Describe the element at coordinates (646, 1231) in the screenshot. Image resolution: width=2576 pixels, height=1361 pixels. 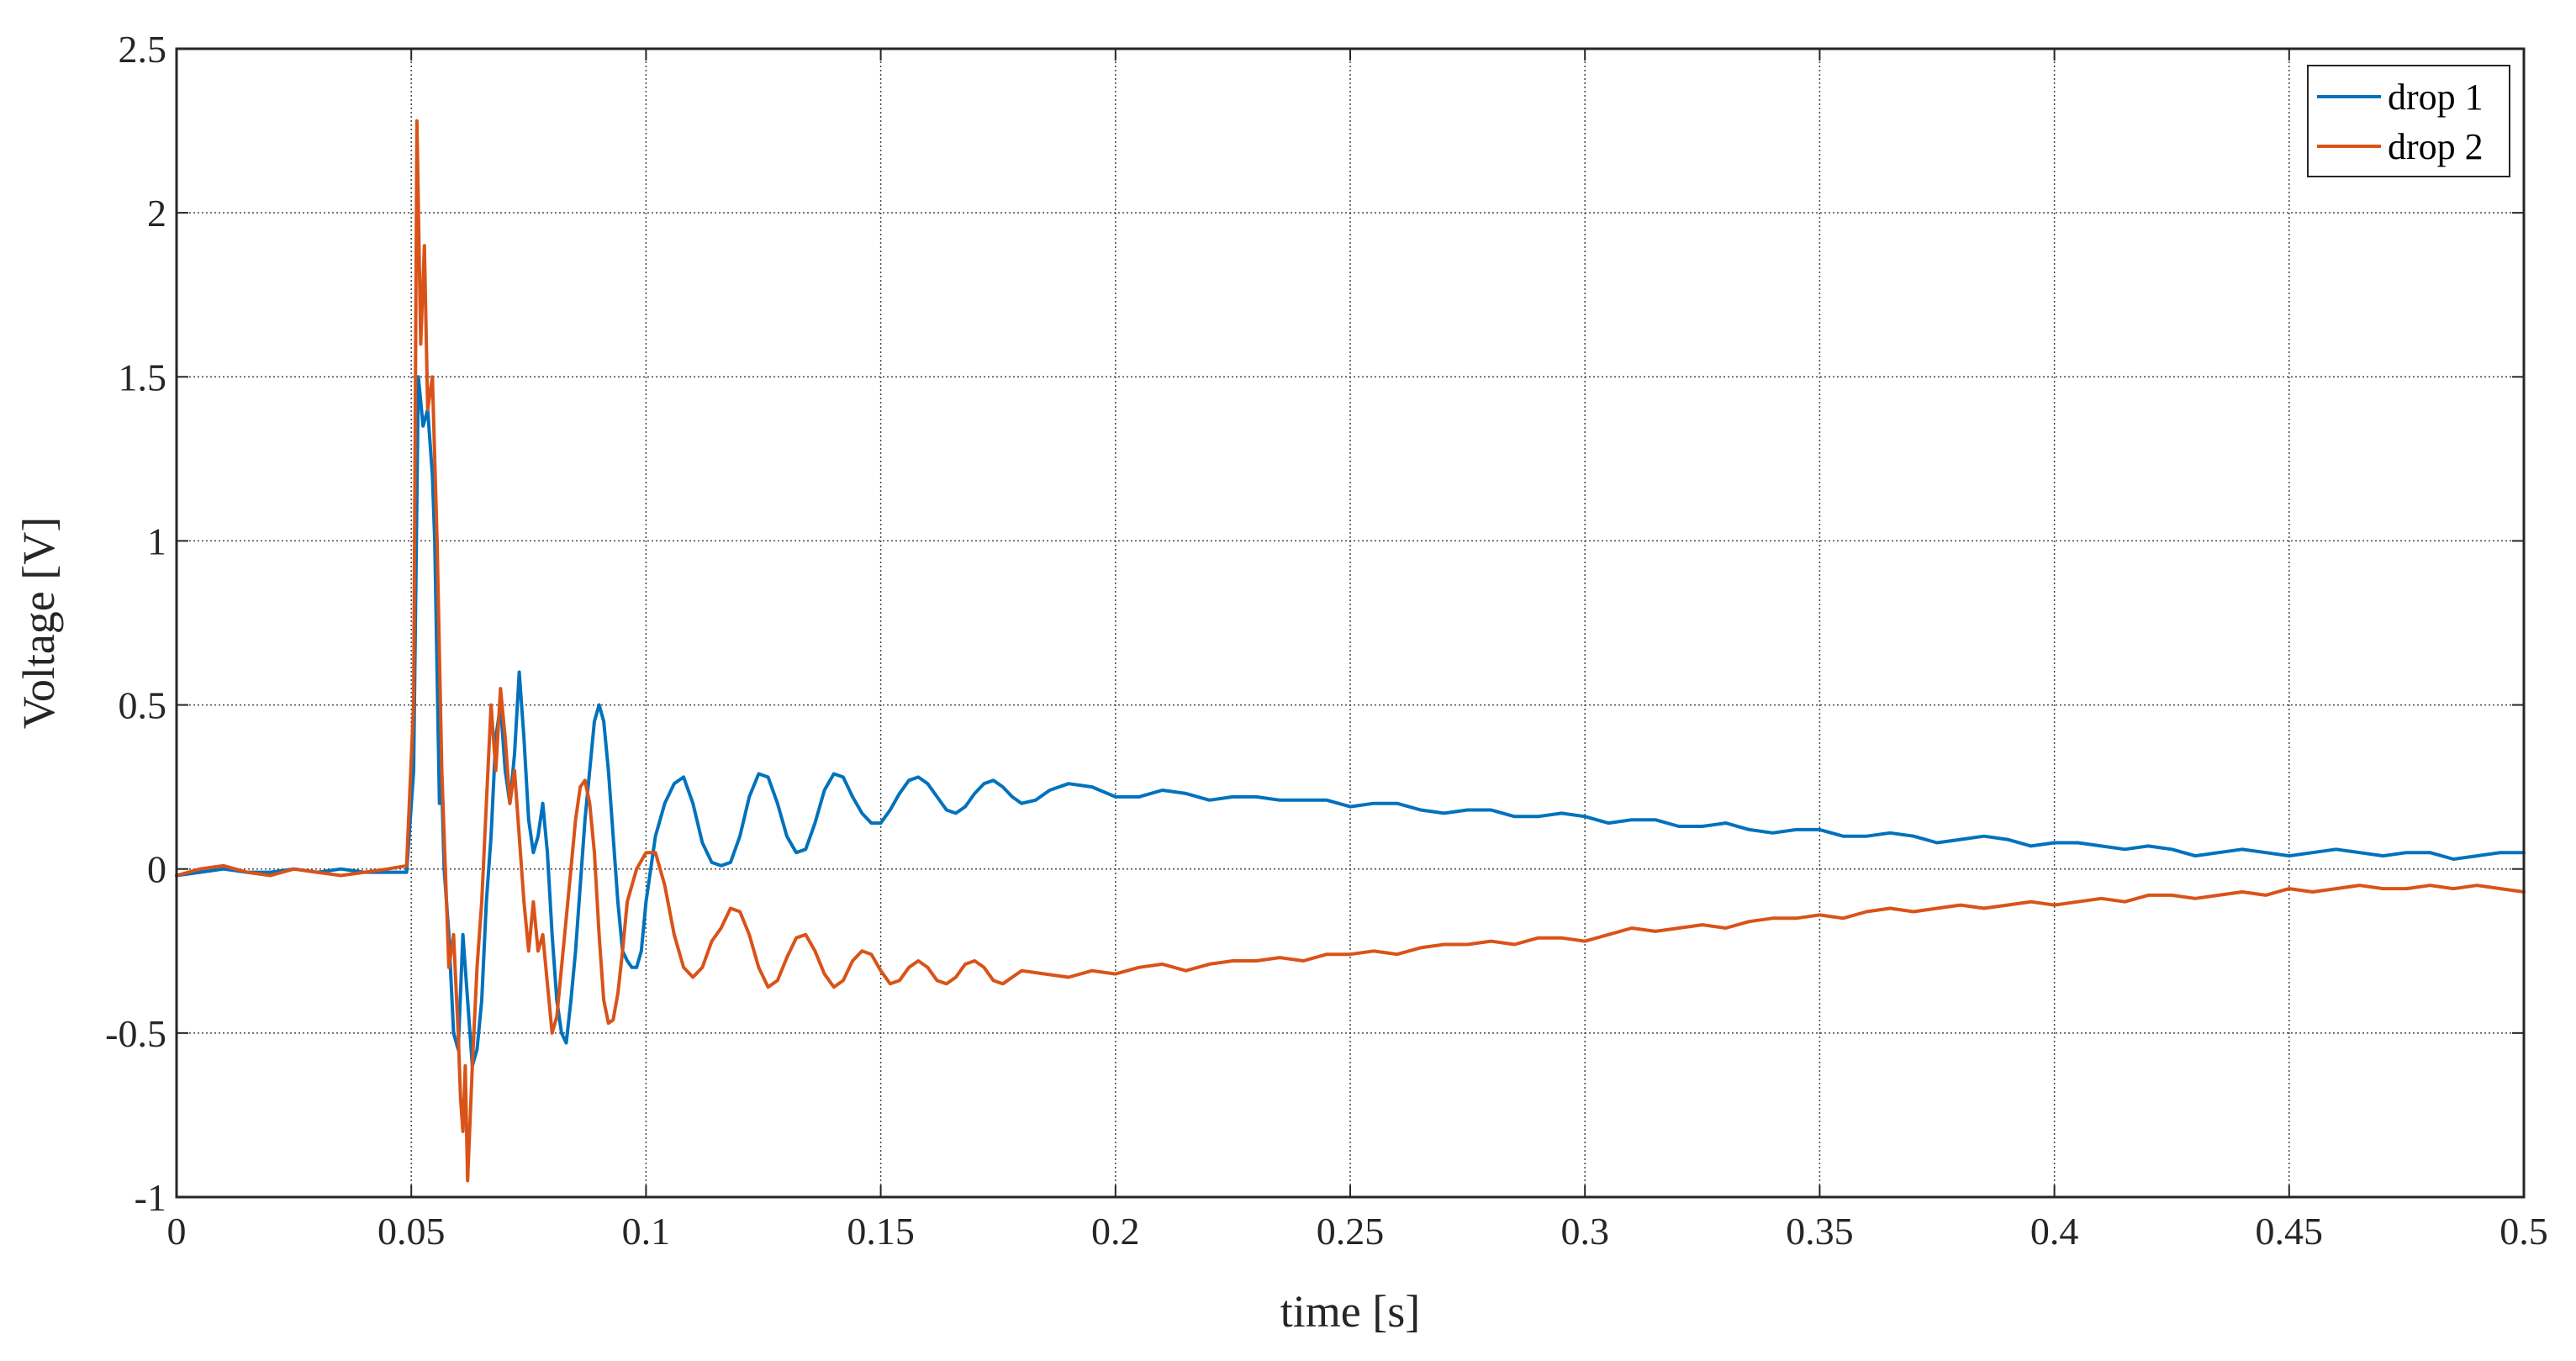
I see `x-tick-label: 0.1` at that location.